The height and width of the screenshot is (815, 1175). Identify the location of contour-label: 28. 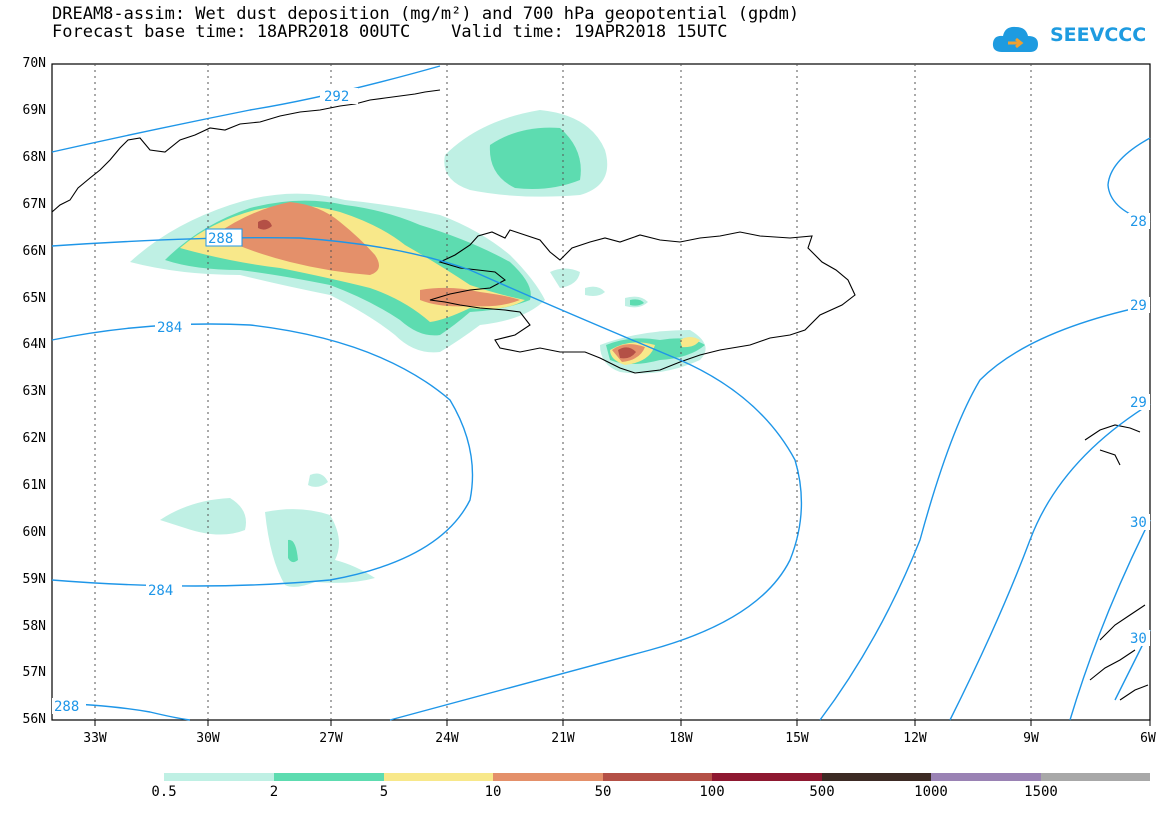
(1138, 222).